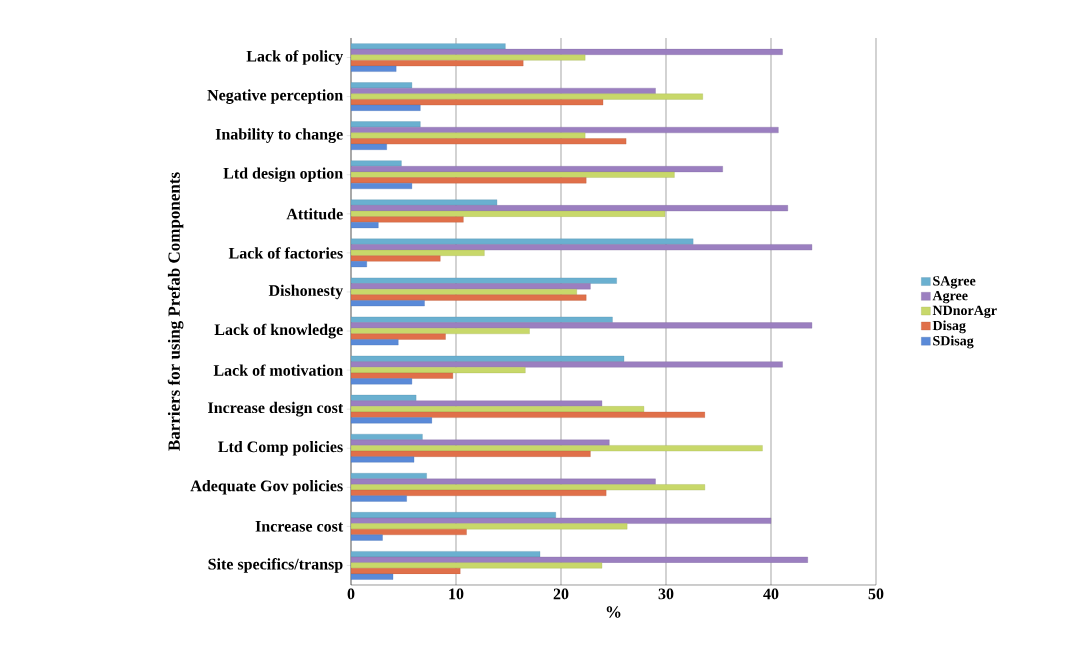 The image size is (1088, 651). I want to click on legend-label: SDisag, so click(953, 342).